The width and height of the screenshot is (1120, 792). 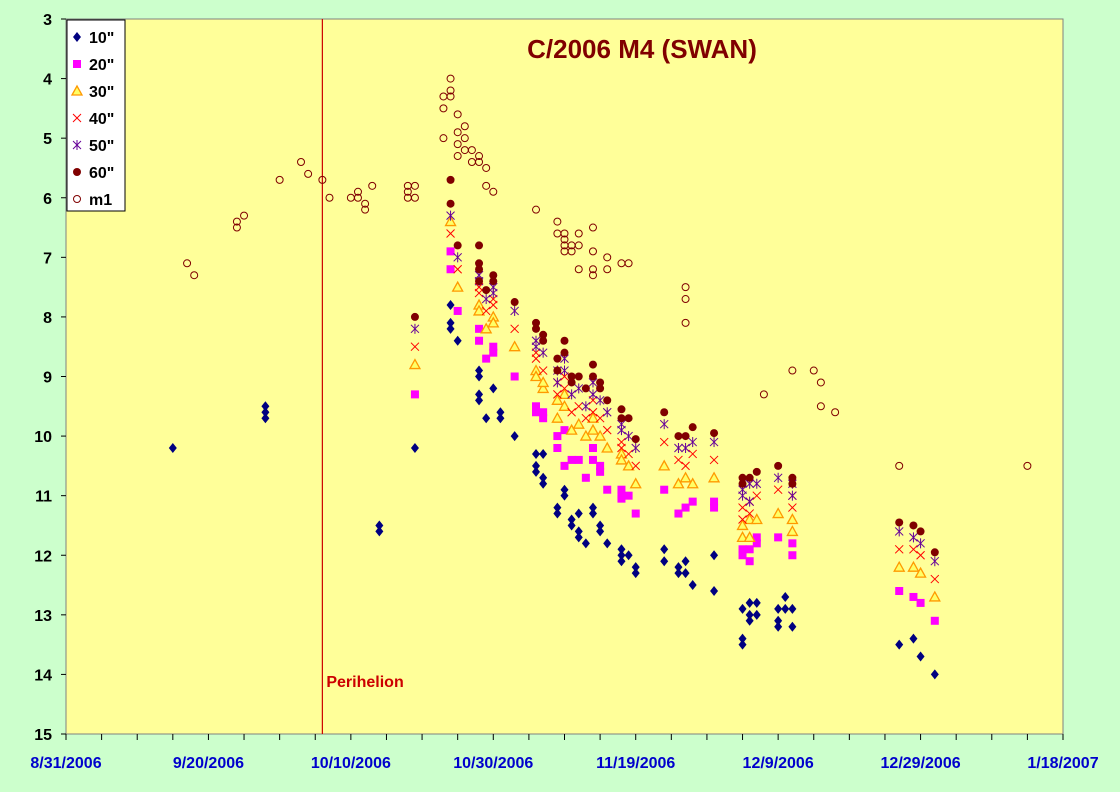 I want to click on y-tick-label: 14, so click(x=43, y=675).